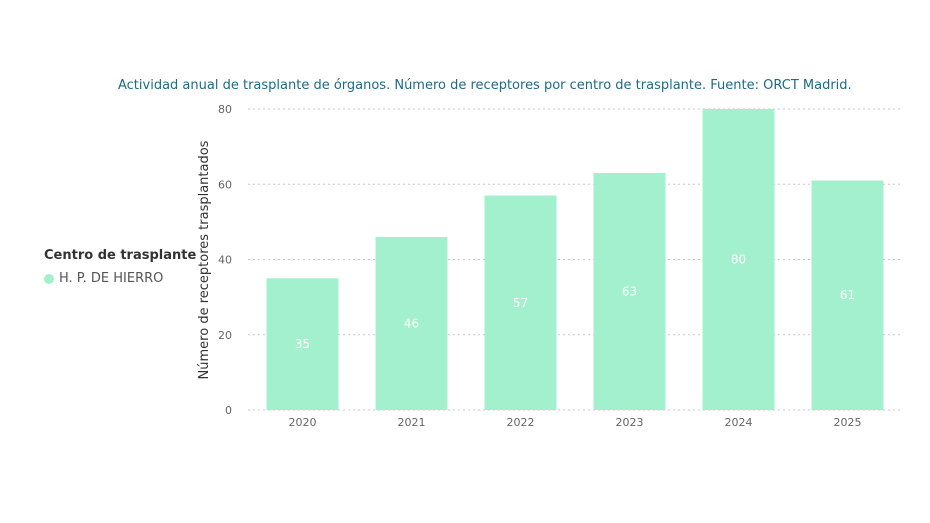  I want to click on y-tick-label: 60, so click(225, 184).